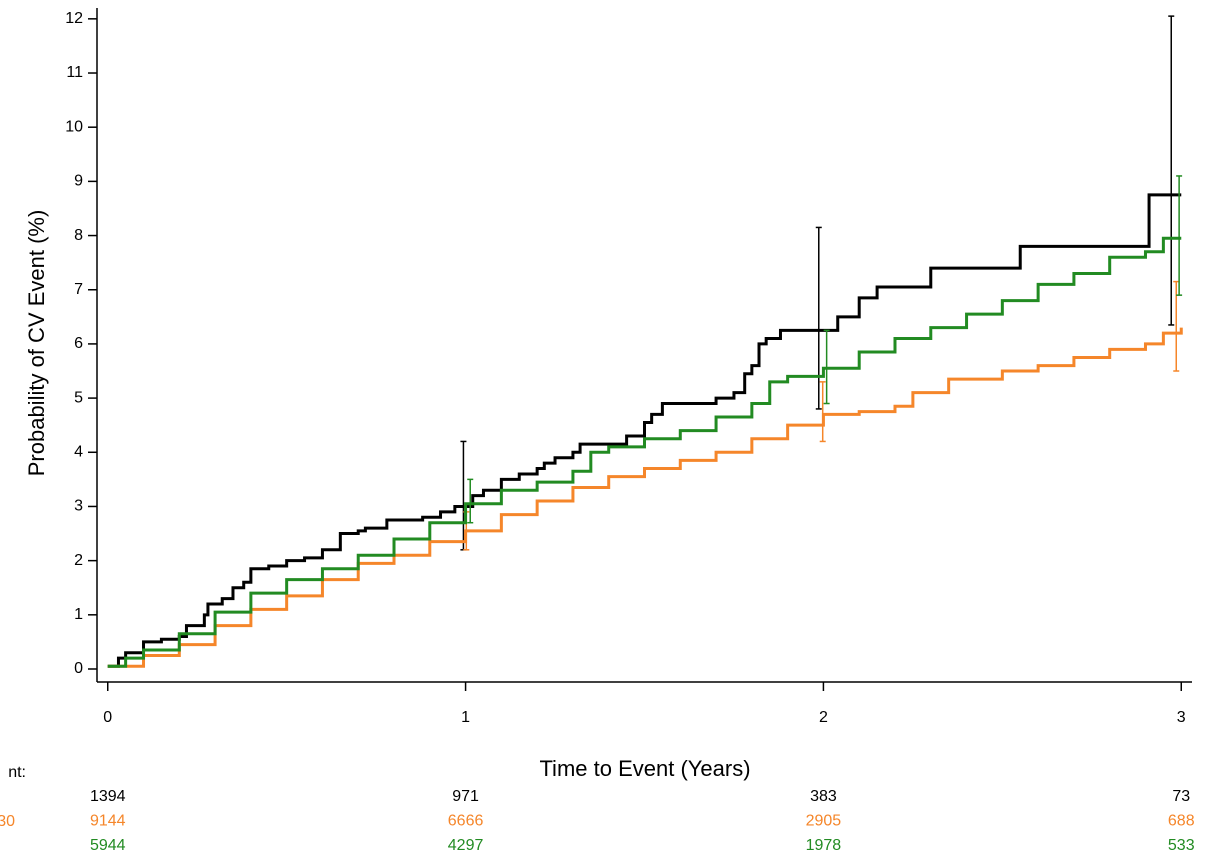 The image size is (1205, 857). What do you see at coordinates (466, 821) in the screenshot?
I see `at-risk-count: 6666` at bounding box center [466, 821].